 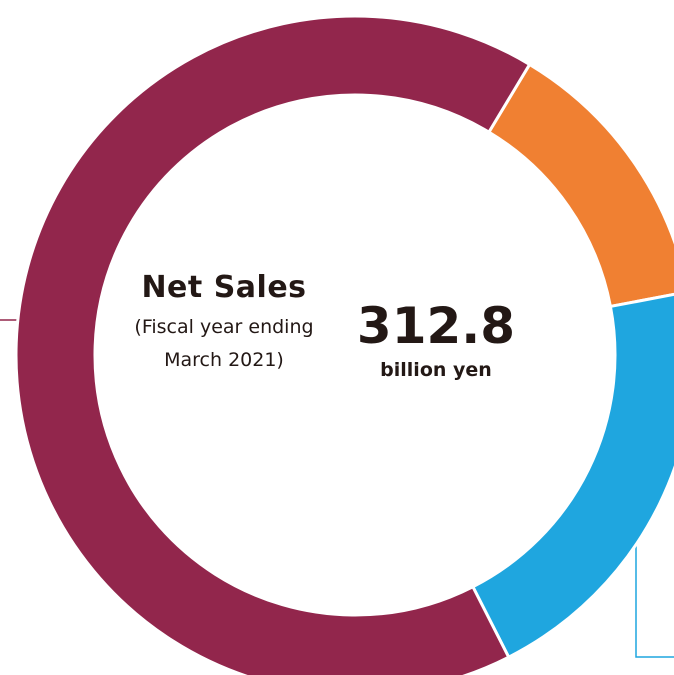 I want to click on total-value-block: 312.8 billion yen, so click(x=436, y=338).